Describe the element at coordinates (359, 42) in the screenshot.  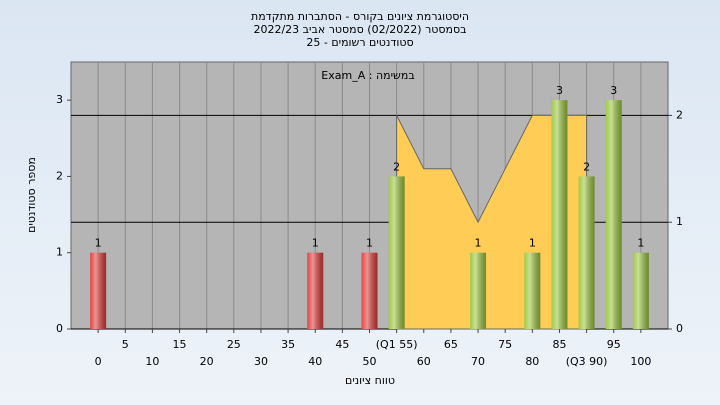
I see `chart-title: סטודנטים רשומים - 25` at that location.